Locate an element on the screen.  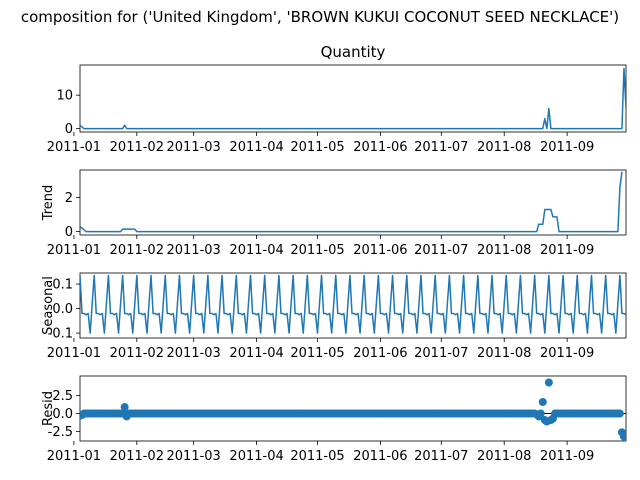
series-line-observed is located at coordinates (353, 98).